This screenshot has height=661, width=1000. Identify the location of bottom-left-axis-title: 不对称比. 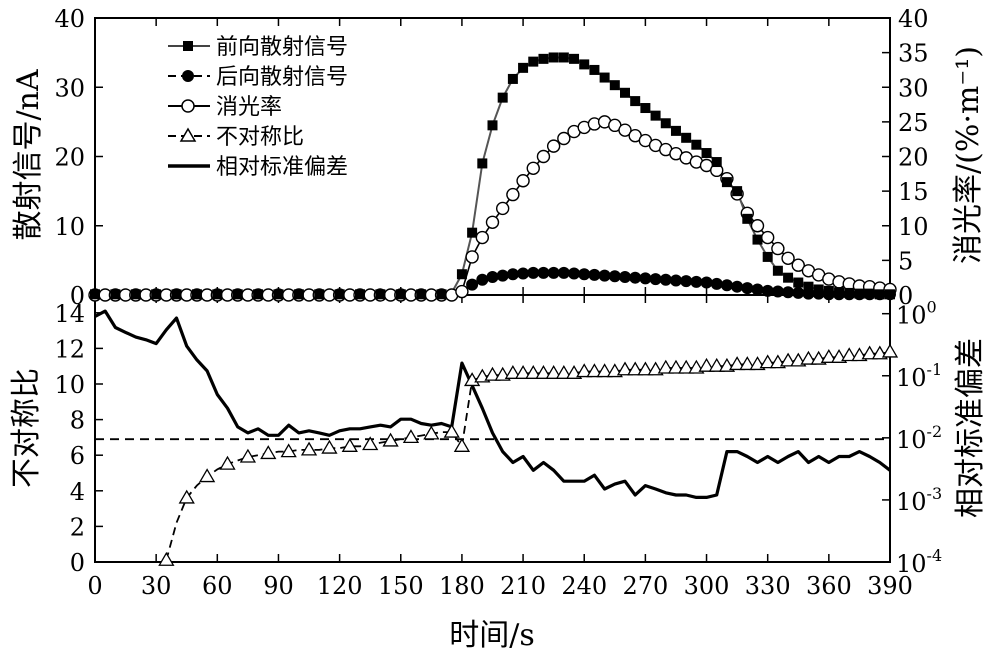
(26, 428).